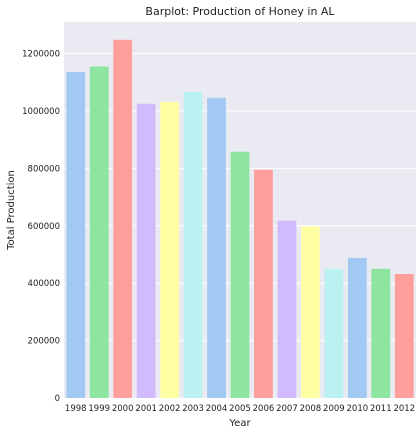 This screenshot has width=420, height=434. What do you see at coordinates (381, 409) in the screenshot?
I see `x-tick-label: 2011` at bounding box center [381, 409].